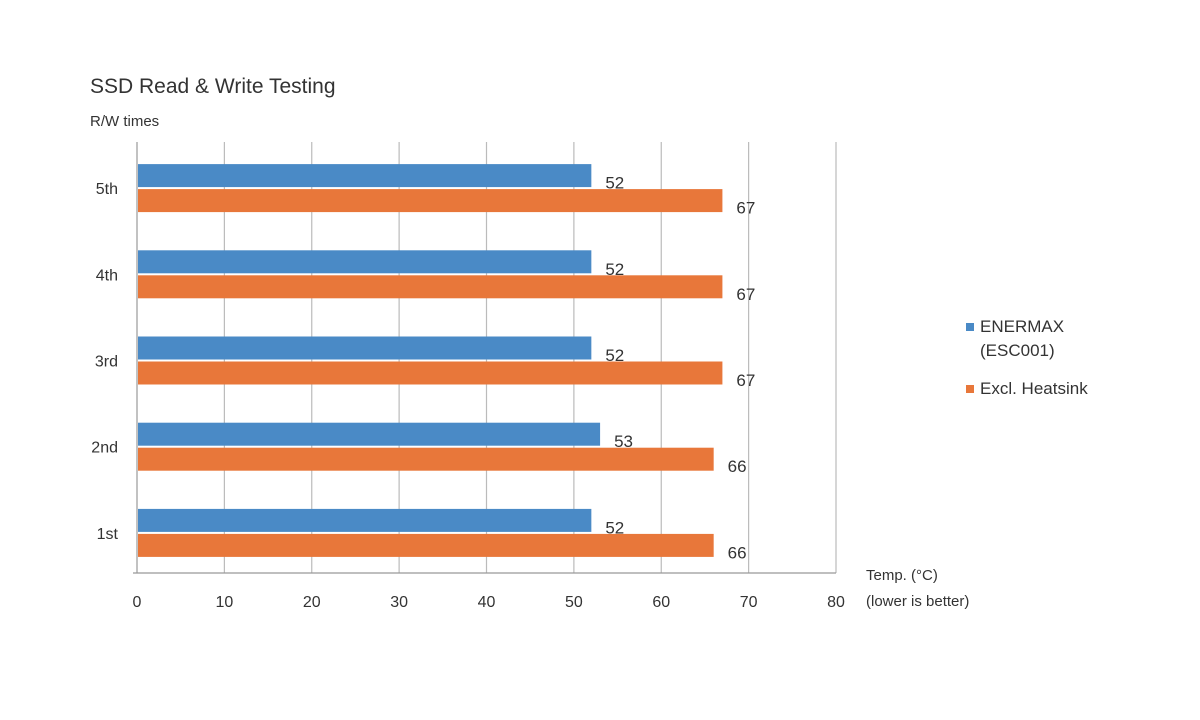 The image size is (1200, 720). What do you see at coordinates (312, 602) in the screenshot?
I see `x-tick-label: 20` at bounding box center [312, 602].